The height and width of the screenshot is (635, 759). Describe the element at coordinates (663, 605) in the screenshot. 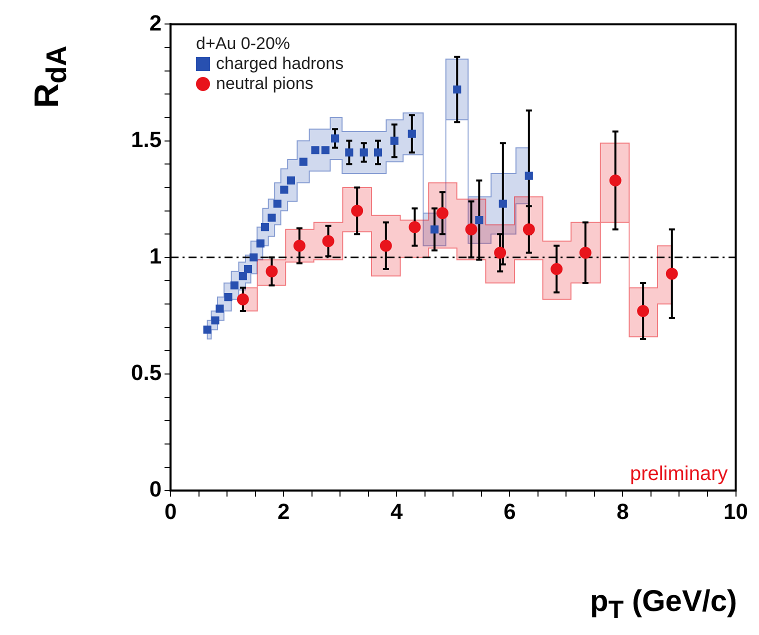

I see `x-axis-title: p$_{T}$ (GeV/c)` at that location.